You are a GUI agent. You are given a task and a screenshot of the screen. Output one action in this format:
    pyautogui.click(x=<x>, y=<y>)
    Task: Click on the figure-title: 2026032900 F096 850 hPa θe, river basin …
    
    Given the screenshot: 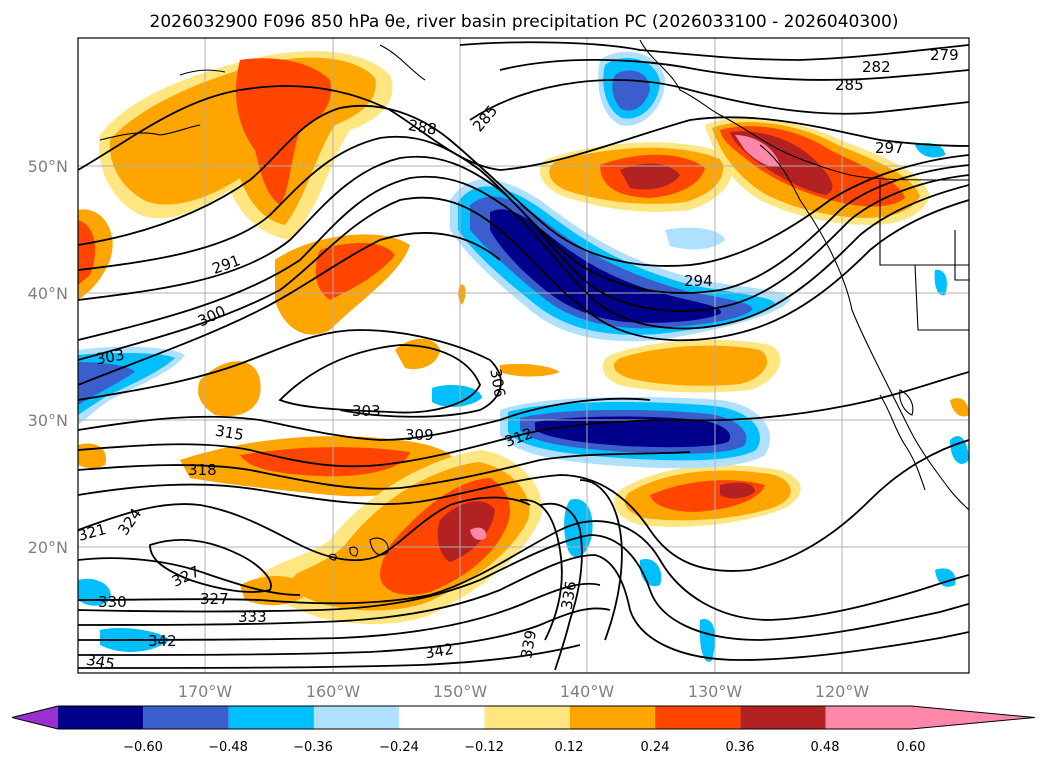 What is the action you would take?
    pyautogui.click(x=524, y=22)
    